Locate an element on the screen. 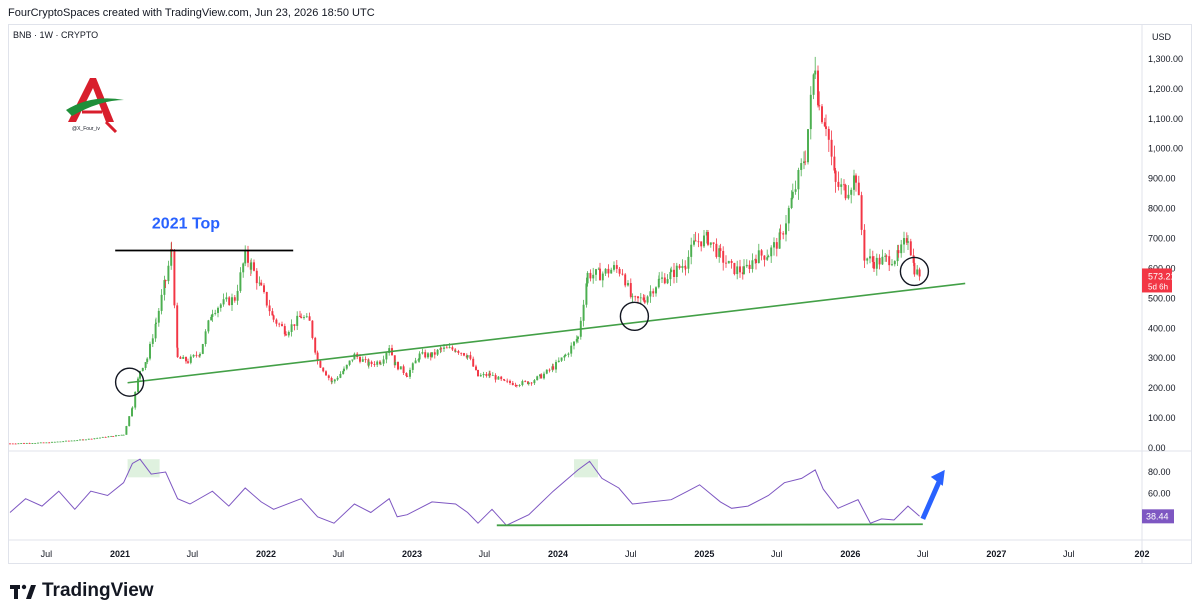 The width and height of the screenshot is (1200, 615). rsi-pane is located at coordinates (466, 492).